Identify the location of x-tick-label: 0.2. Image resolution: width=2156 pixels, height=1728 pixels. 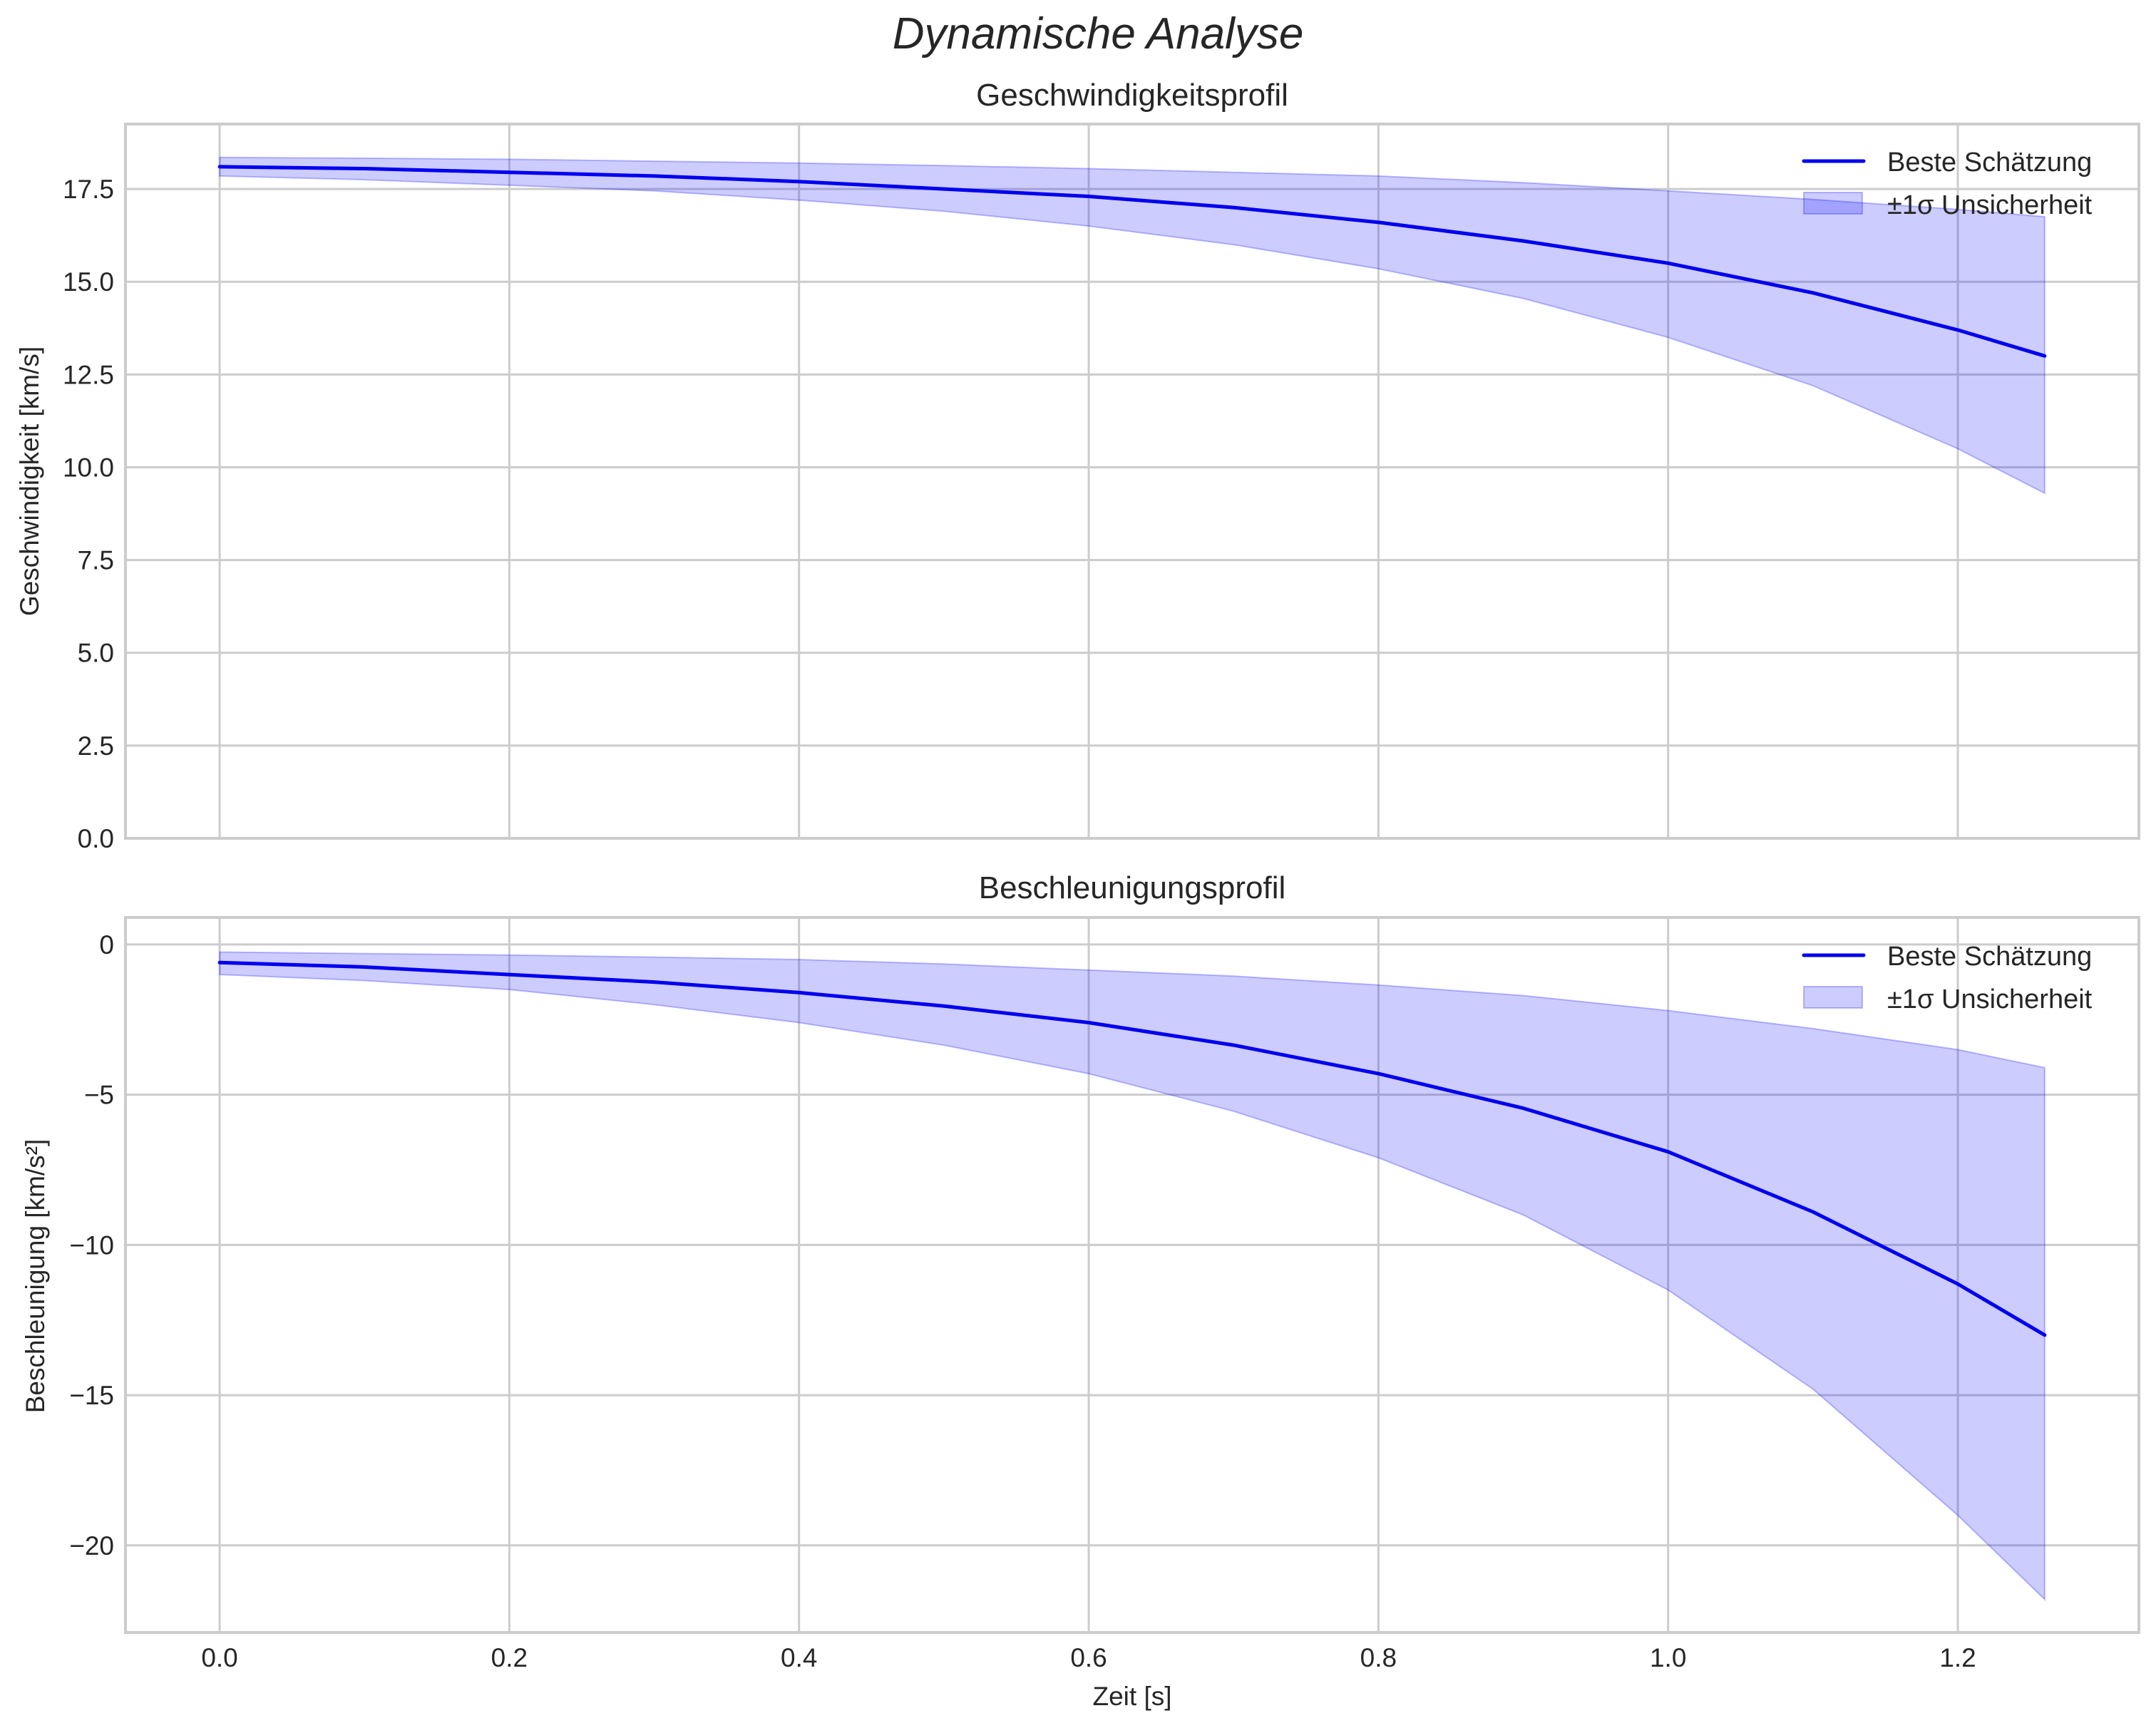
(509, 1657).